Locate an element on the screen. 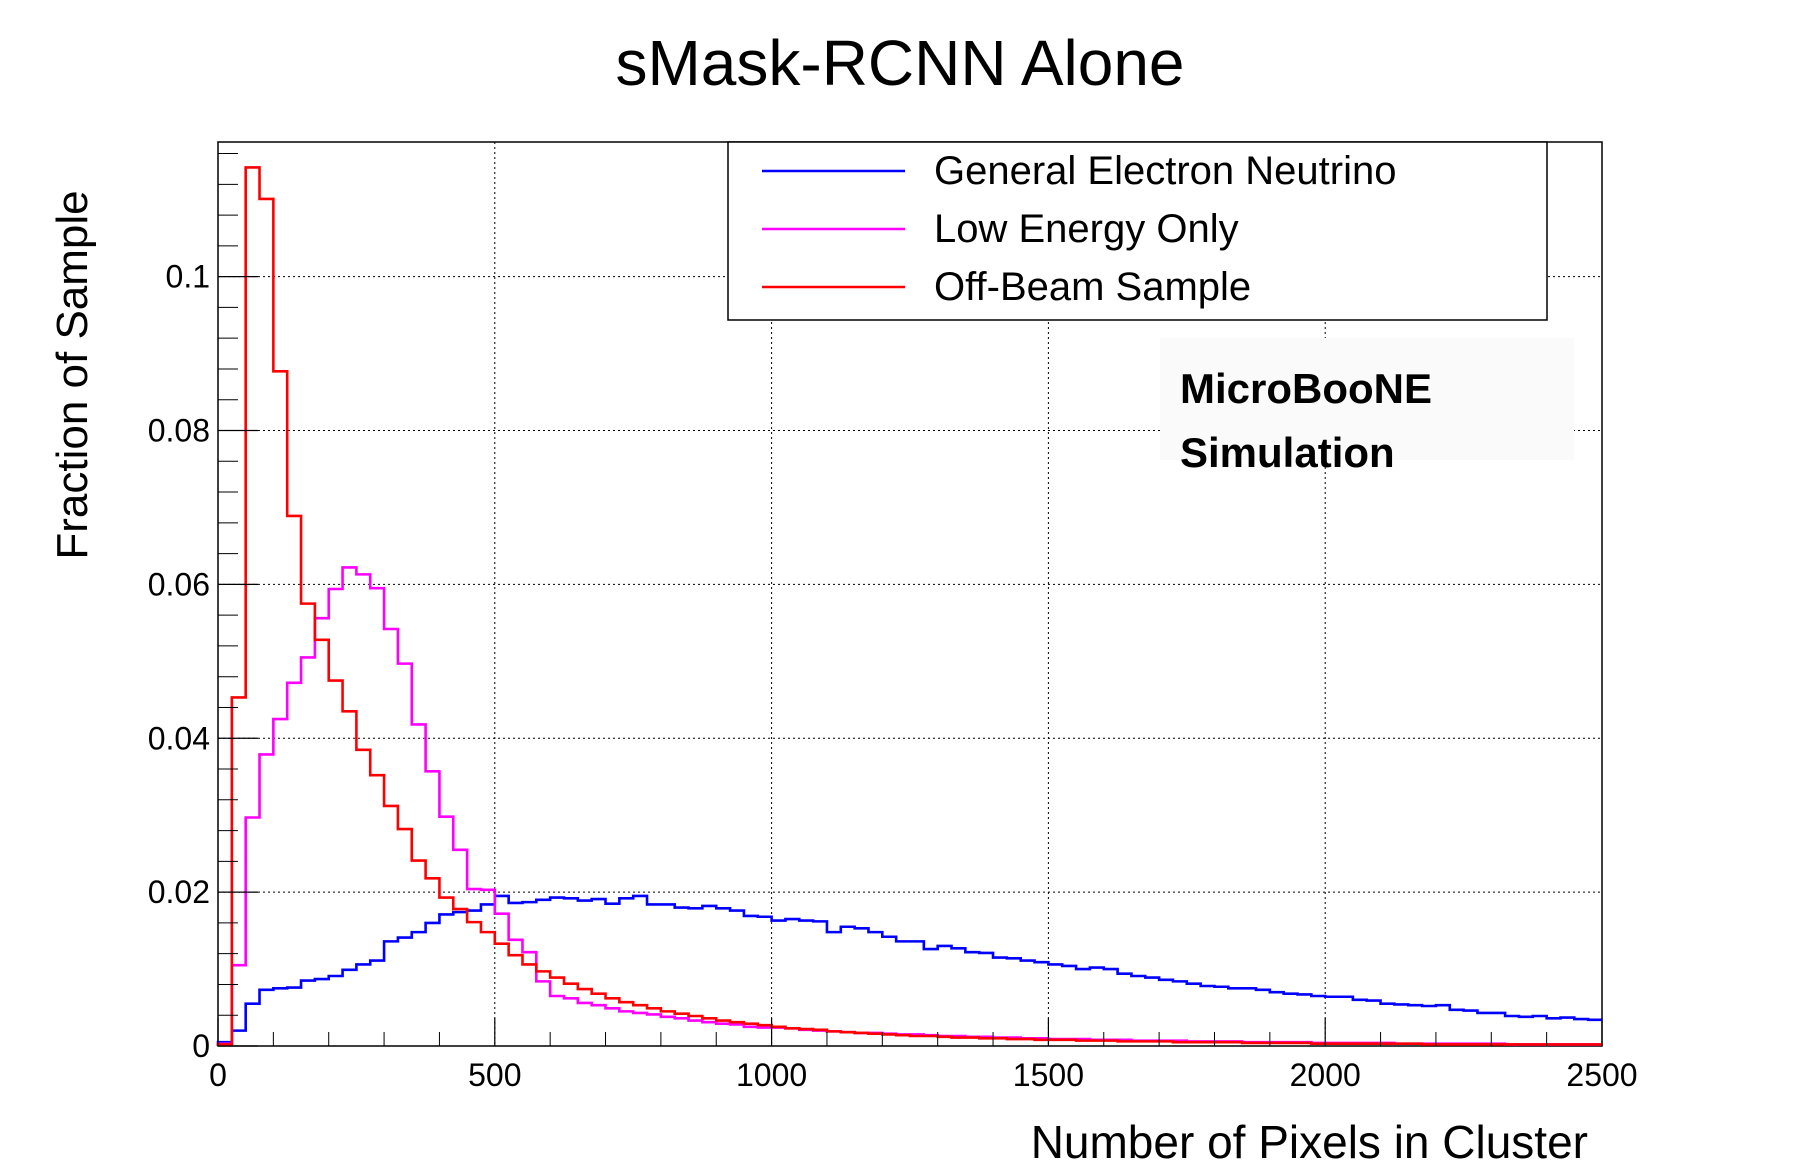  x-tick-label: 2500 is located at coordinates (1601, 1075).